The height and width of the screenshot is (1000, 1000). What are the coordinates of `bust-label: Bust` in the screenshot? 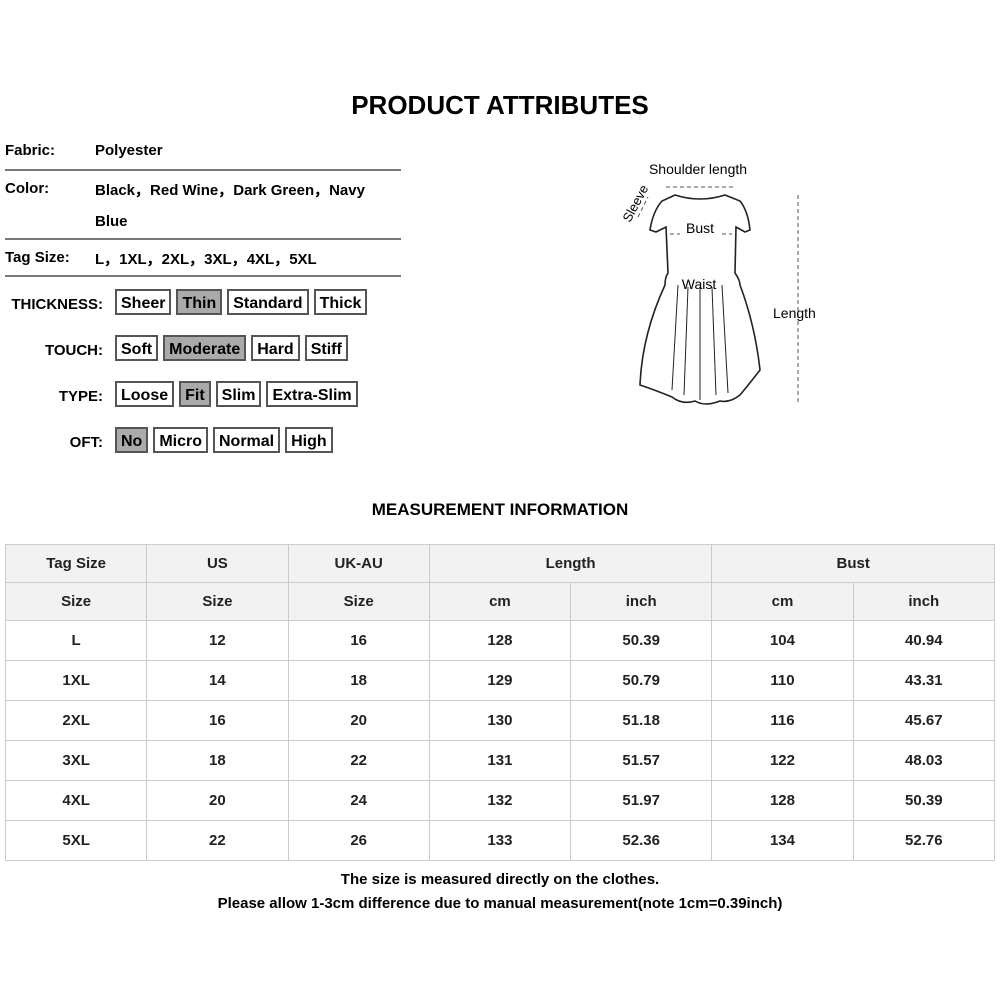 It's located at (700, 228).